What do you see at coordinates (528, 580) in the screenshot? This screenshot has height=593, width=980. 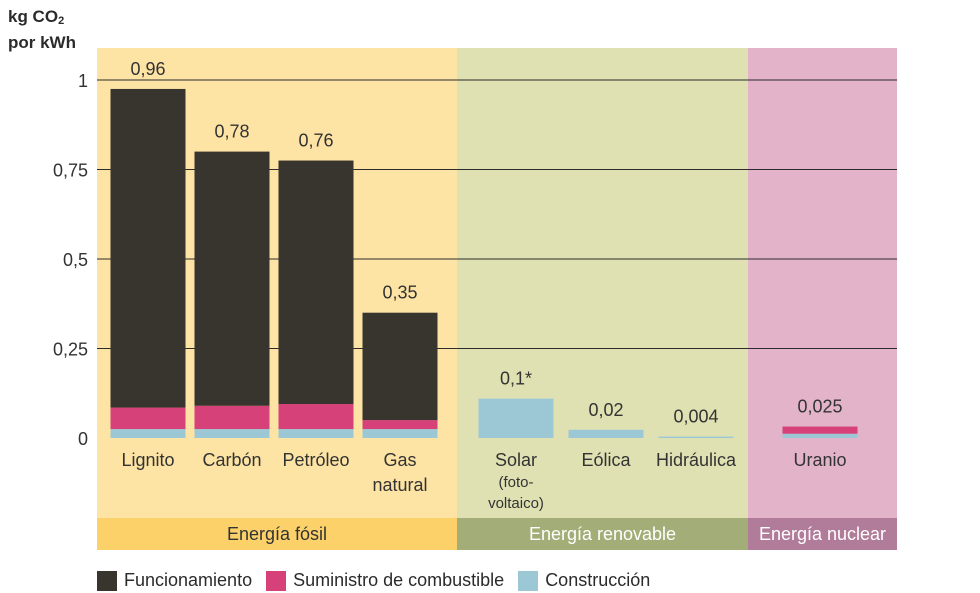 I see `legend-swatch-construccion` at bounding box center [528, 580].